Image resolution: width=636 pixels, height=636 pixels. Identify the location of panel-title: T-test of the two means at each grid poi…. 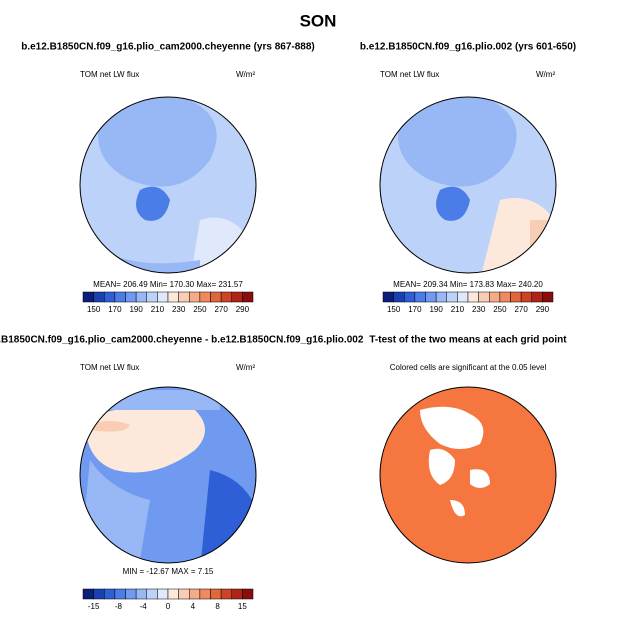
(468, 340).